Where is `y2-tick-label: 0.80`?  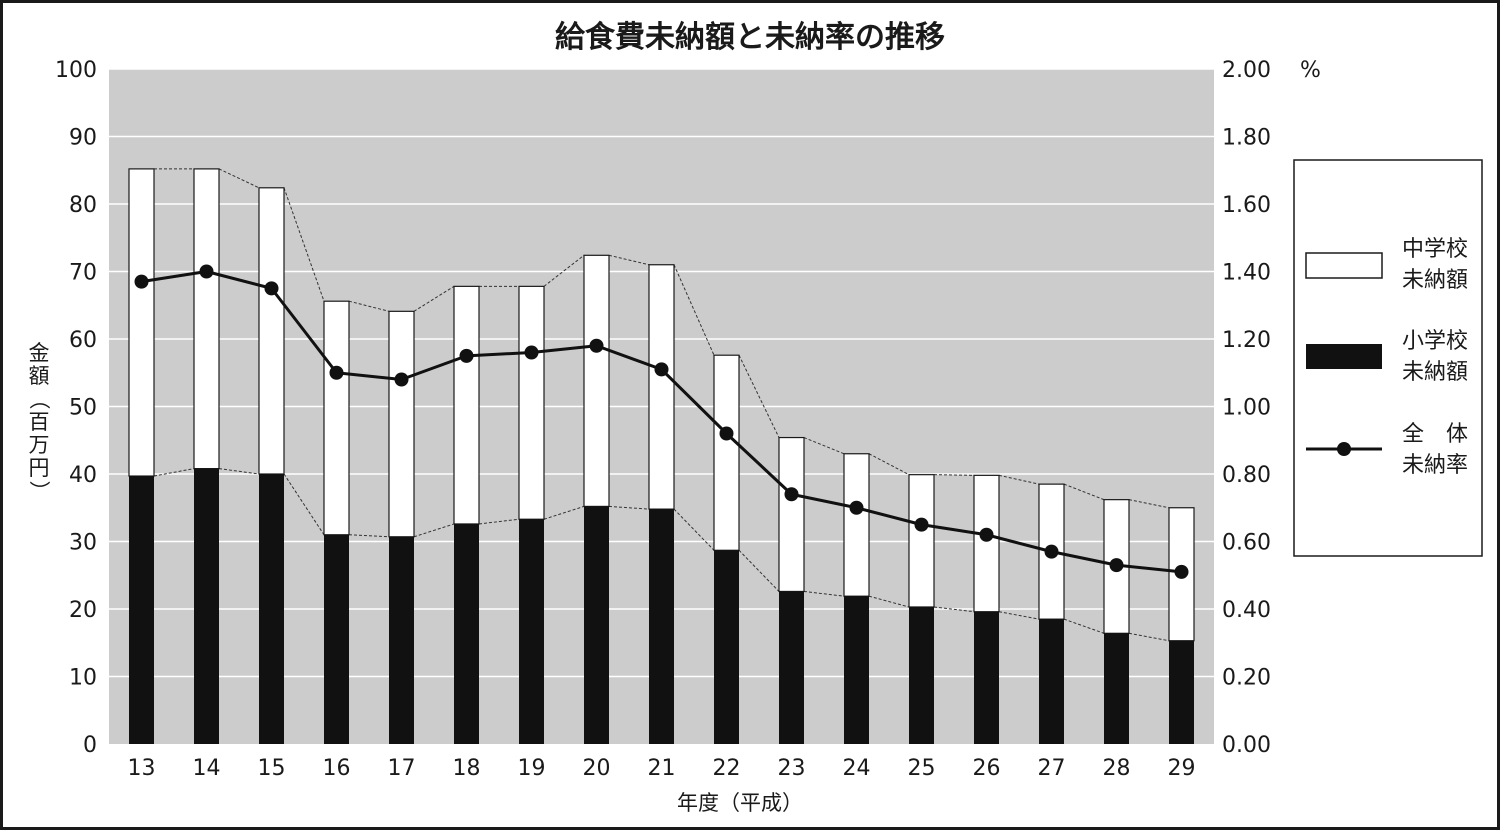 y2-tick-label: 0.80 is located at coordinates (1246, 475).